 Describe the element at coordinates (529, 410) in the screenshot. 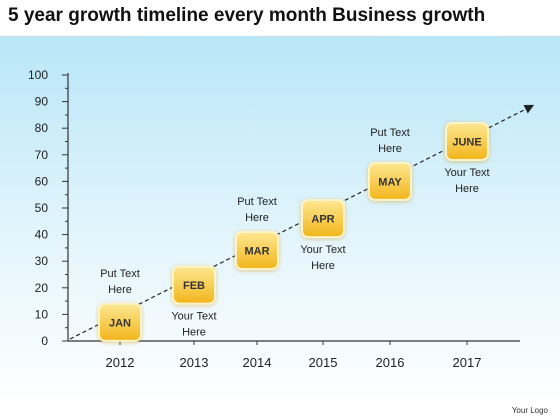

I see `footer-logo-text: Your Logo` at that location.